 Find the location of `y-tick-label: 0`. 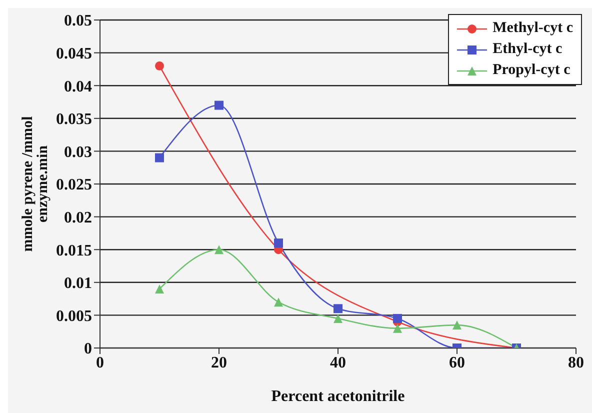

y-tick-label: 0 is located at coordinates (88, 349).